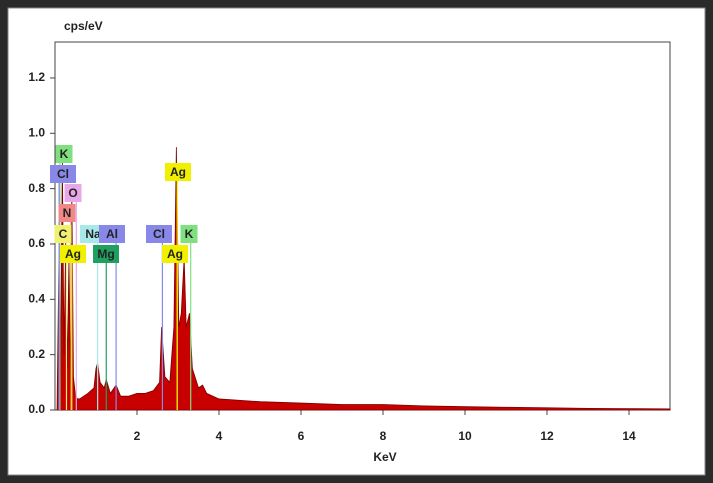 The image size is (713, 483). I want to click on y-tick-label: 0.2, so click(36, 354).